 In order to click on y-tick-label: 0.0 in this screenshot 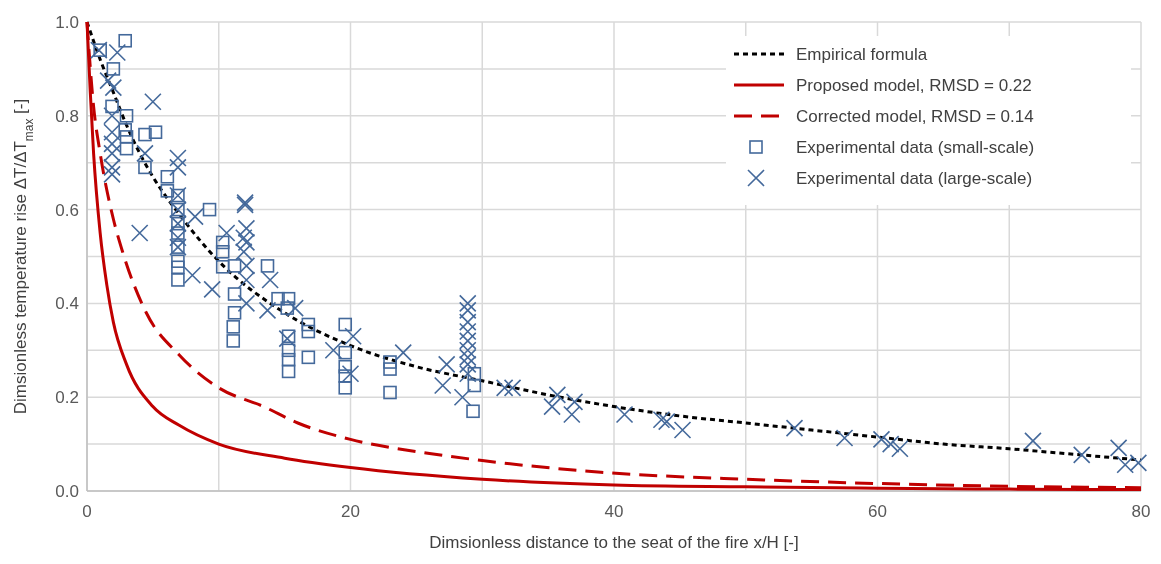, I will do `click(67, 491)`.